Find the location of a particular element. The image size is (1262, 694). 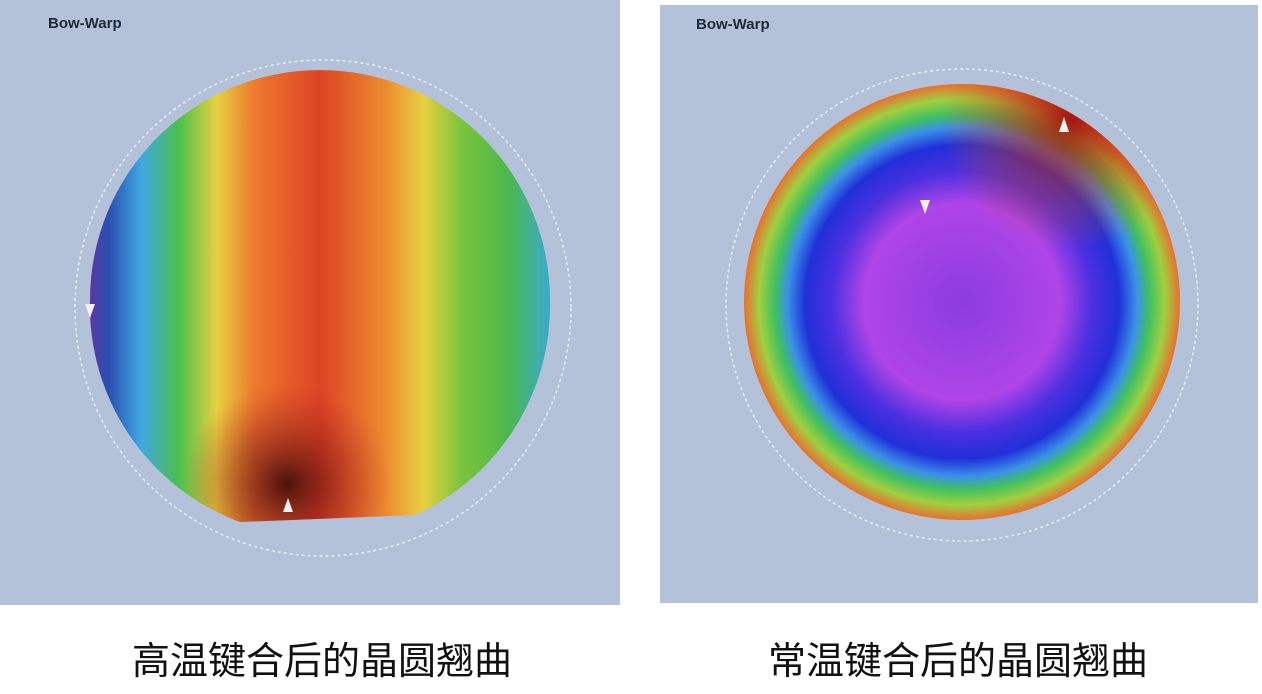

caption: 高温键合后的晶圆翘曲 is located at coordinates (322, 661).